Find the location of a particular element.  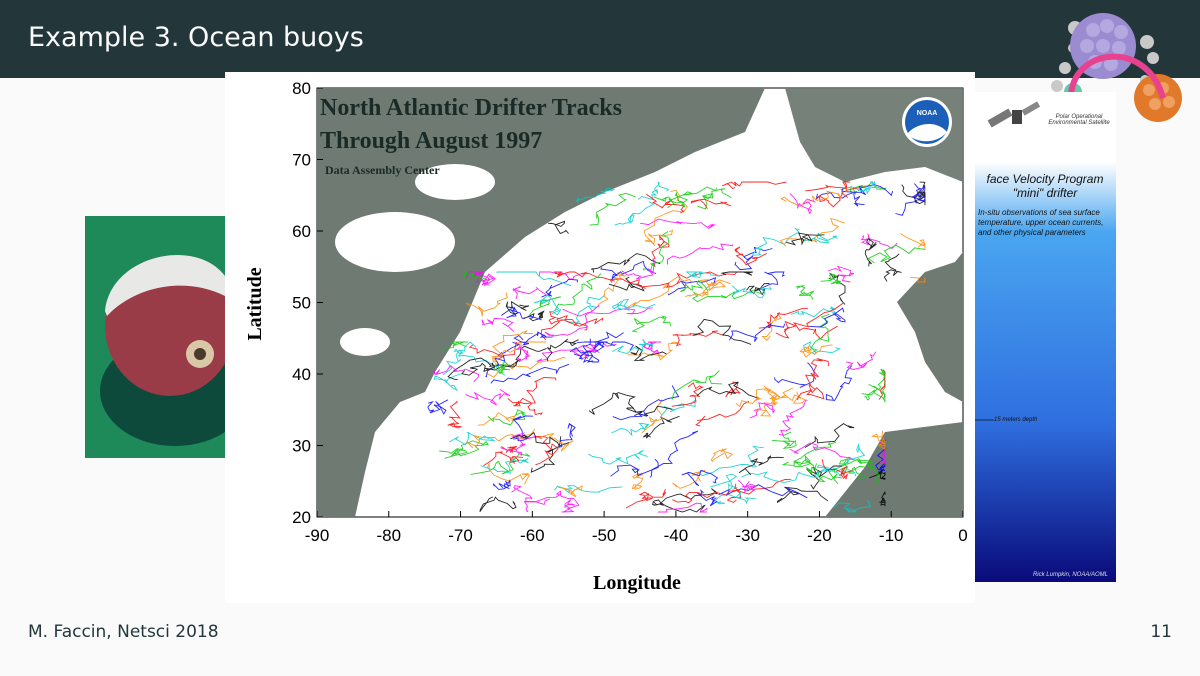

poster-heading: face Velocity Program "mini" drifter is located at coordinates (1045, 186).